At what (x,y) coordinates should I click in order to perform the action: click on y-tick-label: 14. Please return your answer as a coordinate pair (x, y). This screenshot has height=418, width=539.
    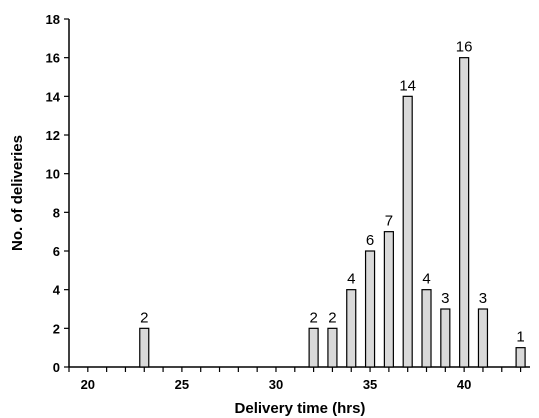
    Looking at the image, I should click on (53, 96).